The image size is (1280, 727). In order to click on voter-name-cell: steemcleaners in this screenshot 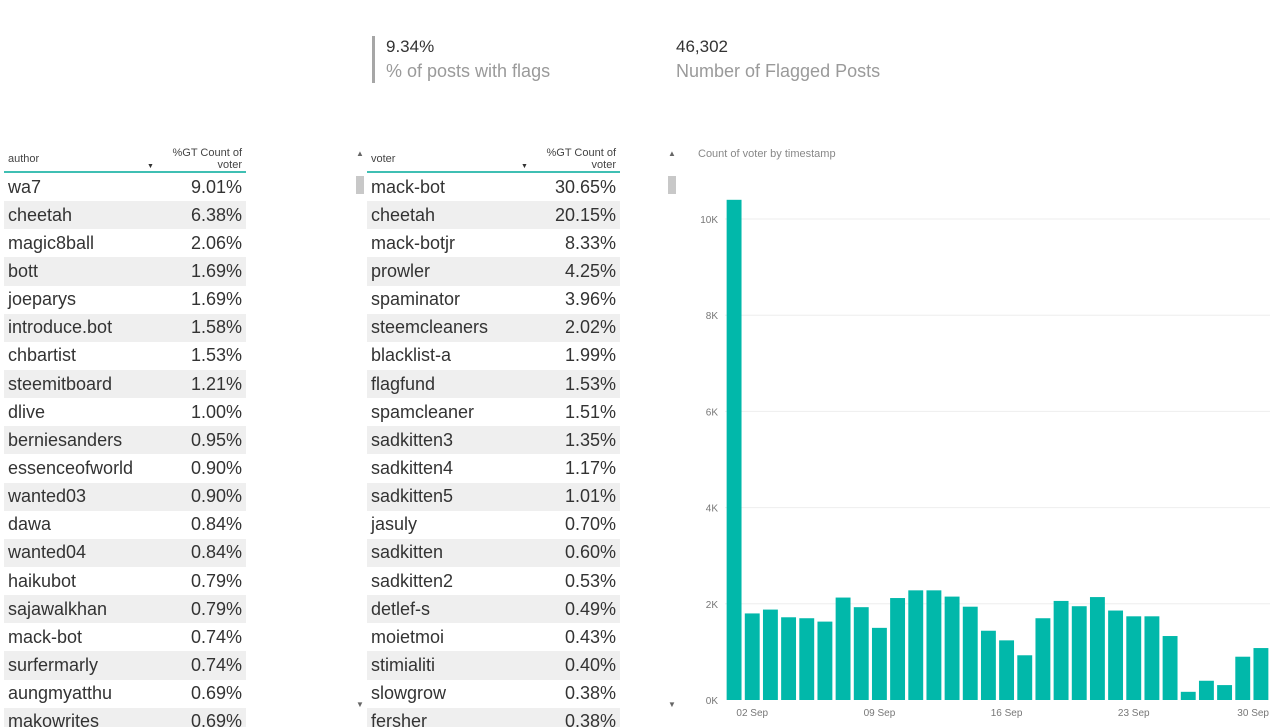, I will do `click(442, 327)`.